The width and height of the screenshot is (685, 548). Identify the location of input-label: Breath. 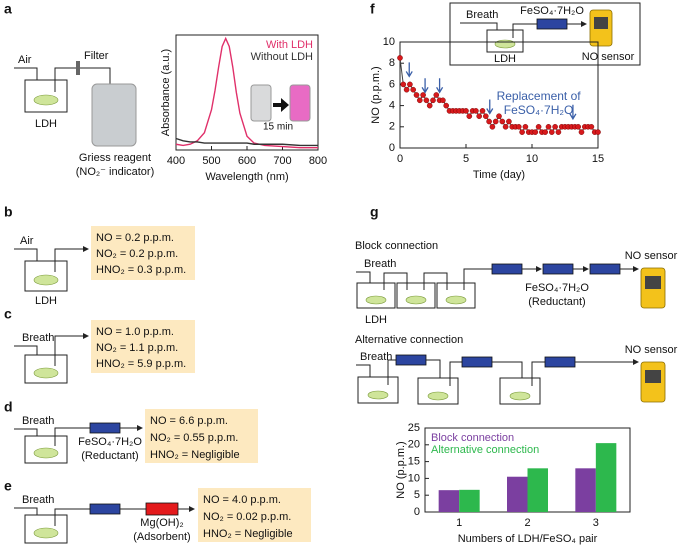
(38, 421).